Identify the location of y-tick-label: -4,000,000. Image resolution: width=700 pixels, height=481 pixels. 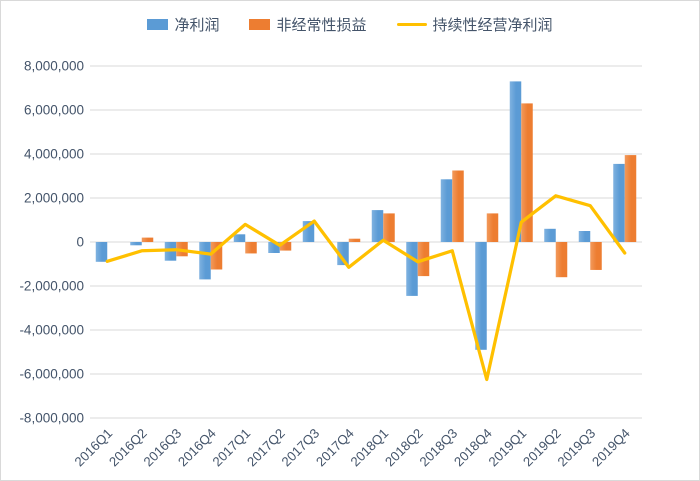
(51, 330).